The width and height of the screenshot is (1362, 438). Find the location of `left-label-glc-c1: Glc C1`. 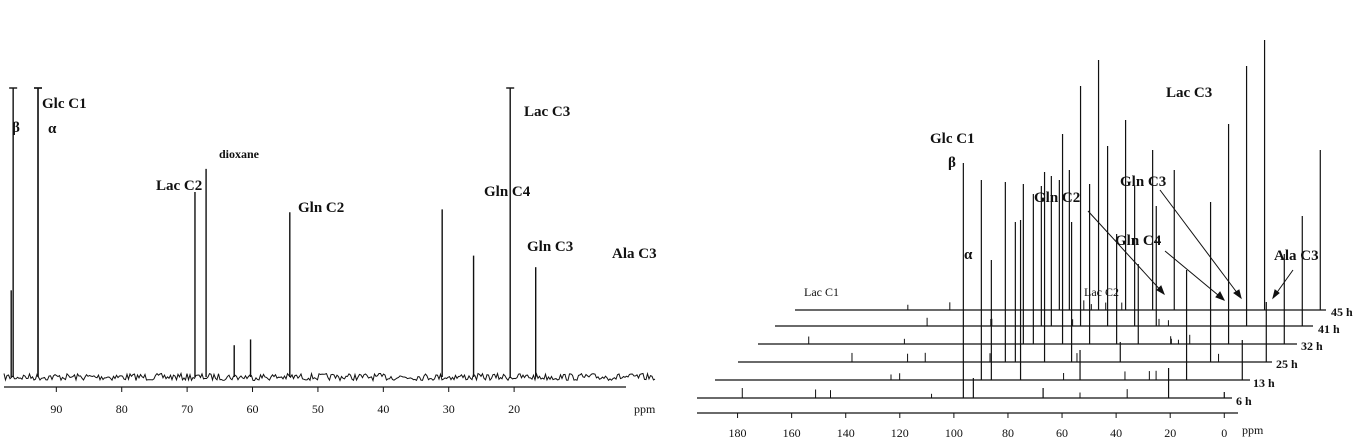

left-label-glc-c1: Glc C1 is located at coordinates (64, 104).